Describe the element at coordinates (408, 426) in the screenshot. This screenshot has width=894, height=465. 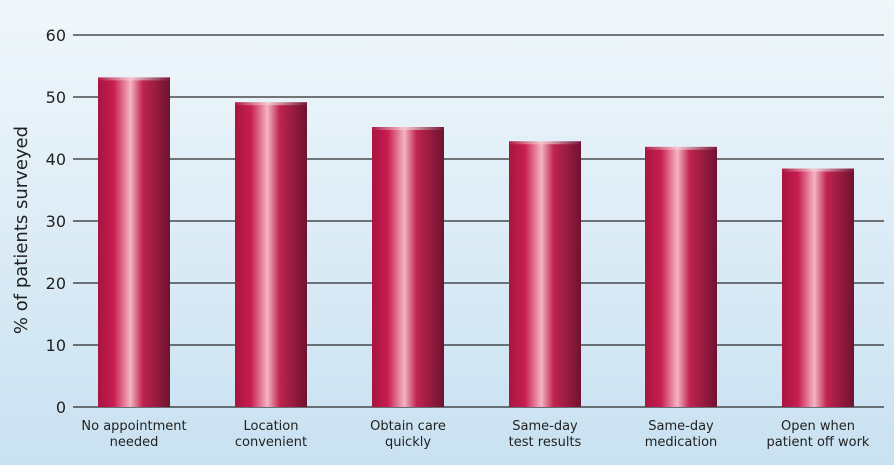
I see `x-category-label-line: Obtain care` at that location.